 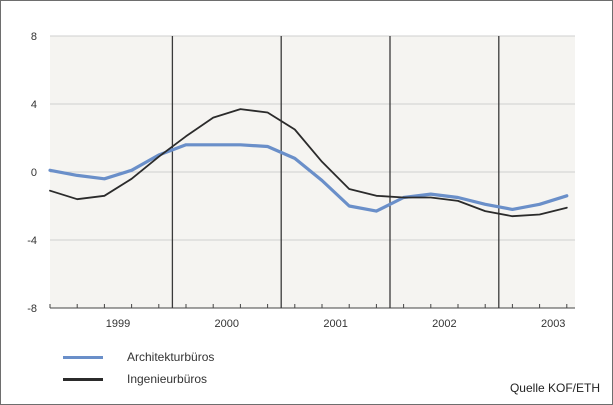 I want to click on y-tick-label: -4, so click(x=32, y=241).